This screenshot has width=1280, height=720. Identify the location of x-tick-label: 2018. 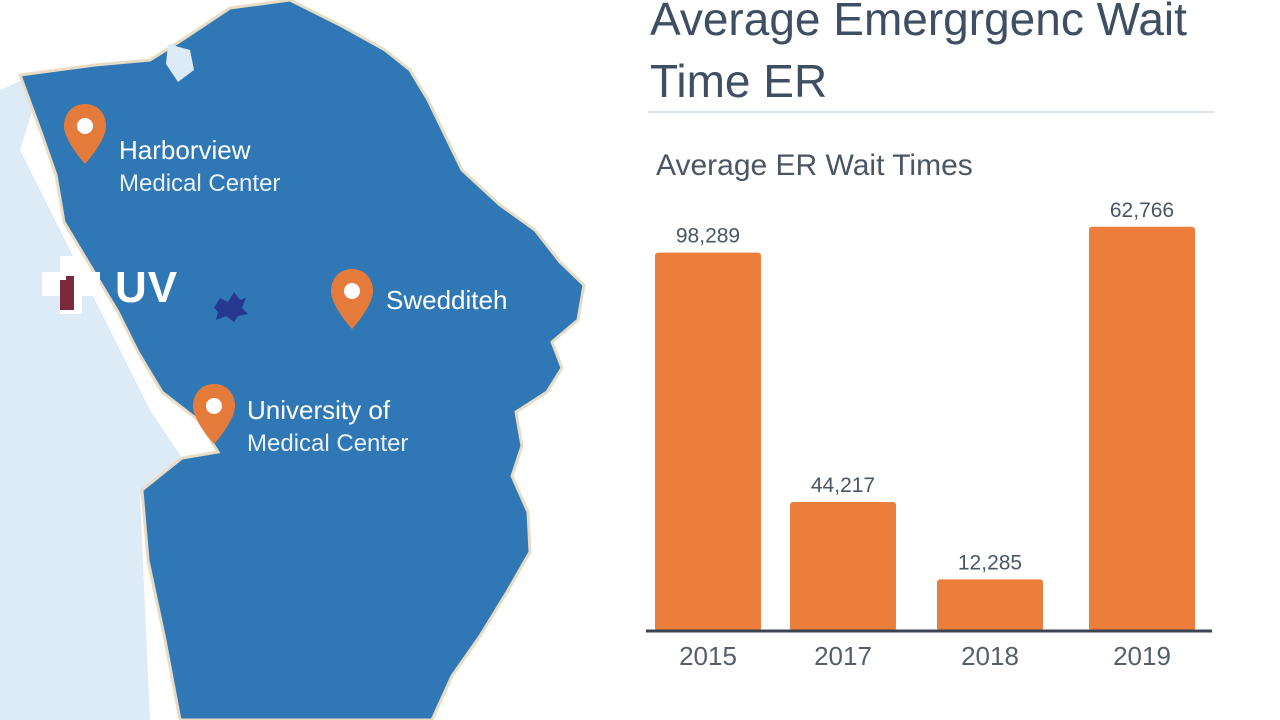
(990, 656).